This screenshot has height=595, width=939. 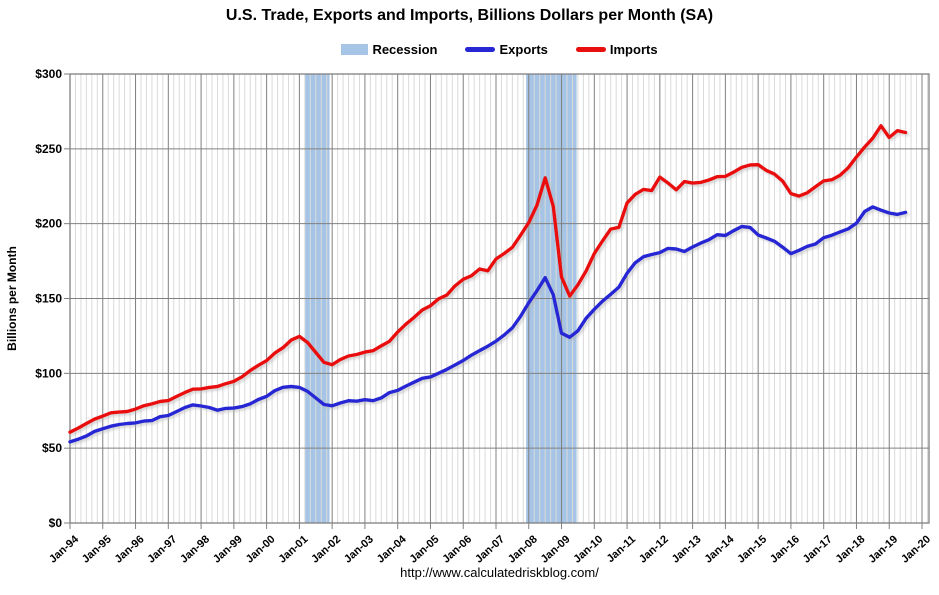 I want to click on x-tick-label: Jan-95, so click(x=97, y=549).